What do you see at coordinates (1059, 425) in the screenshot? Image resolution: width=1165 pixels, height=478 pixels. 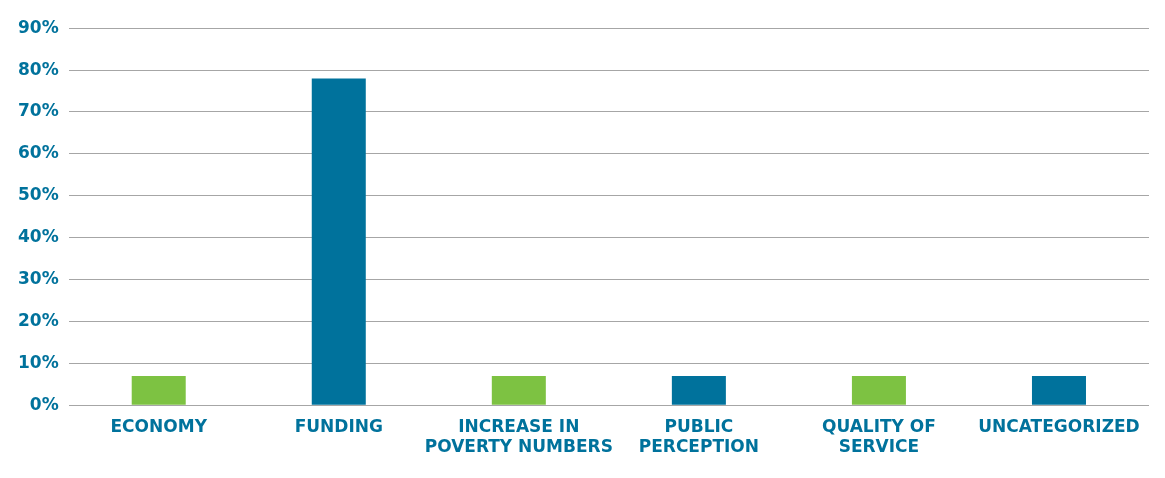 I see `x-tick-label: UNCATEGORIZED` at bounding box center [1059, 425].